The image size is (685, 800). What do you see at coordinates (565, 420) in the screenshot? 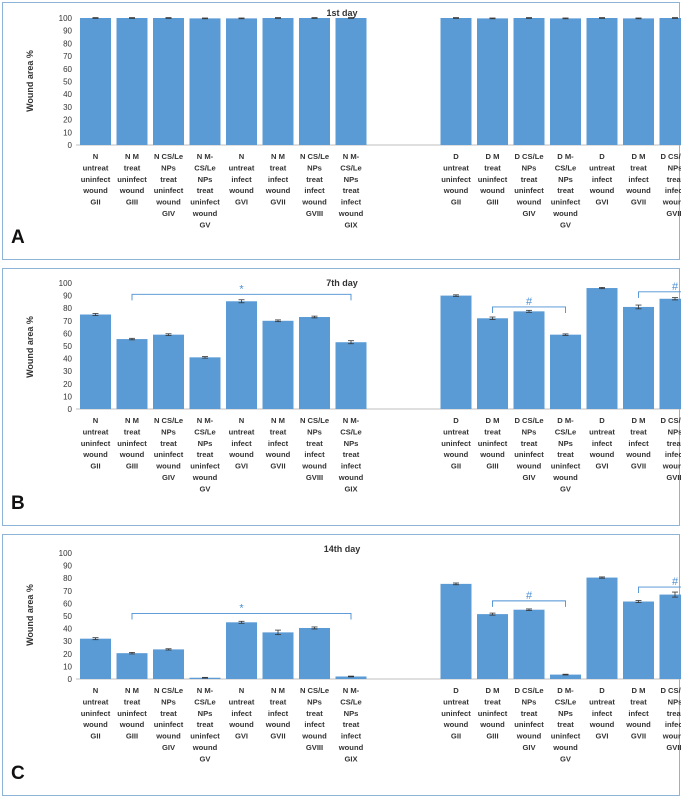
I see `x-tick-label-line: D M-` at bounding box center [565, 420].